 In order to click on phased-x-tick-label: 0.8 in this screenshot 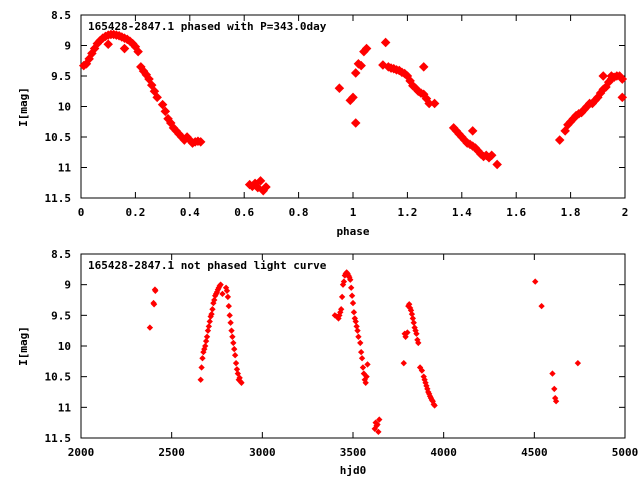, I will do `click(299, 212)`.